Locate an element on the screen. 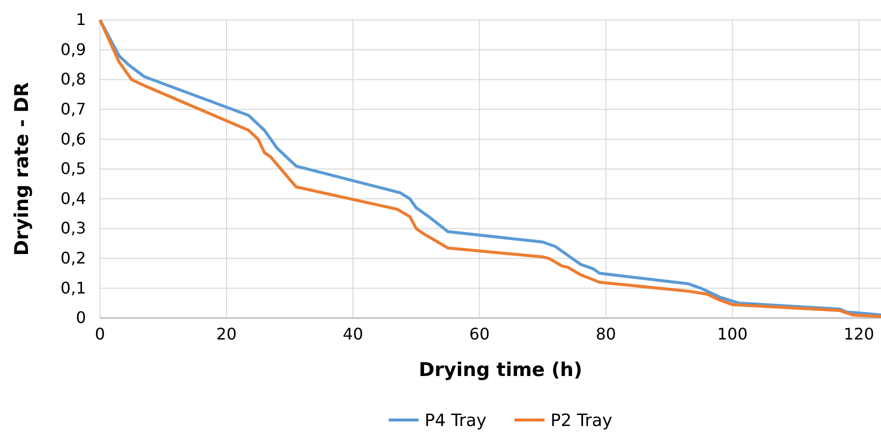 This screenshot has width=881, height=432. y-tick-label: 0 is located at coordinates (81, 318).